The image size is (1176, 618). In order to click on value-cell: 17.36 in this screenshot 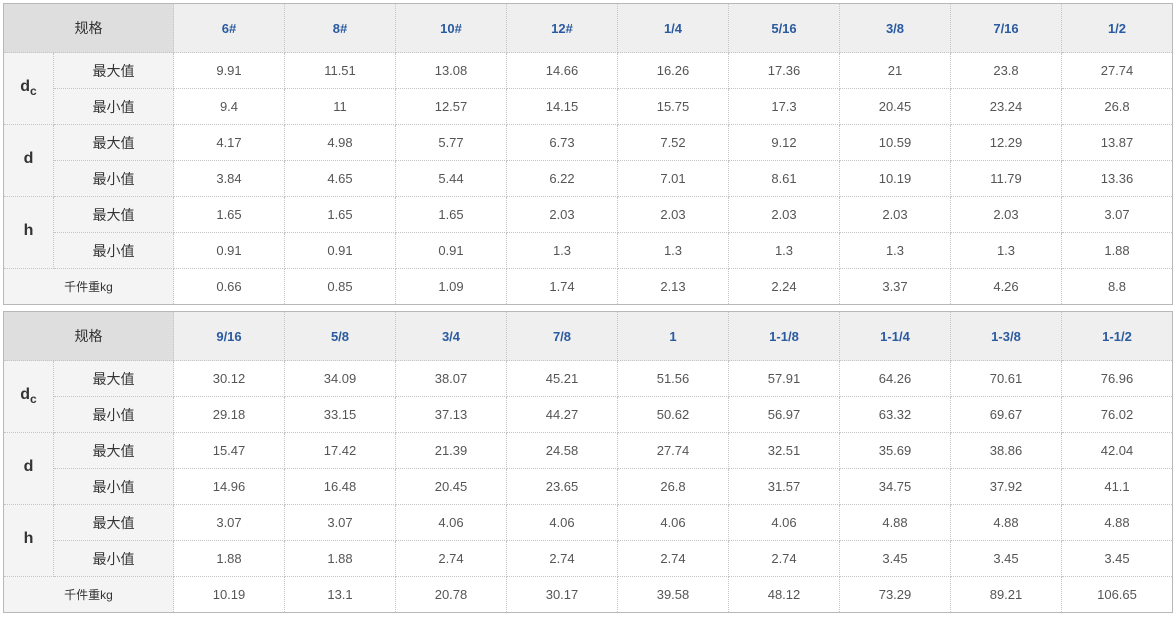, I will do `click(784, 70)`.